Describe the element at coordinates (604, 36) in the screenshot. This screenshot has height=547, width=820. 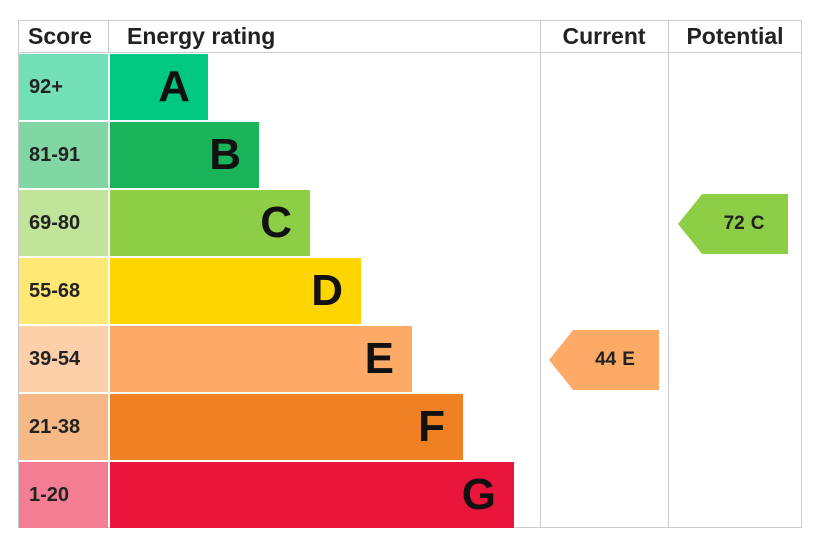
I see `header-current: Current` at that location.